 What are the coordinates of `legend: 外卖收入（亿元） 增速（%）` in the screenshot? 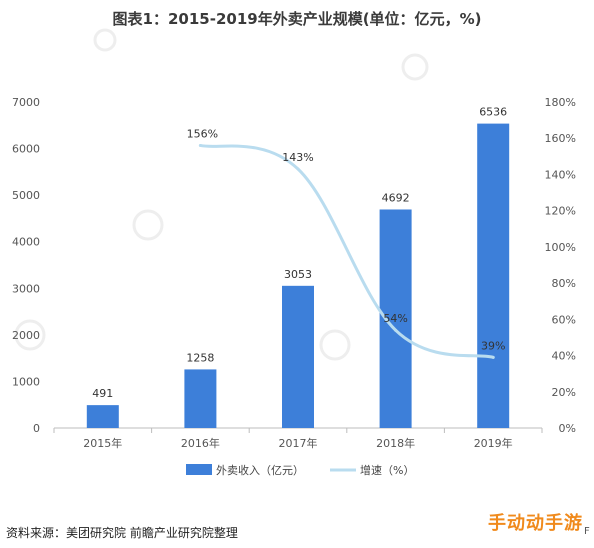 It's located at (300, 470).